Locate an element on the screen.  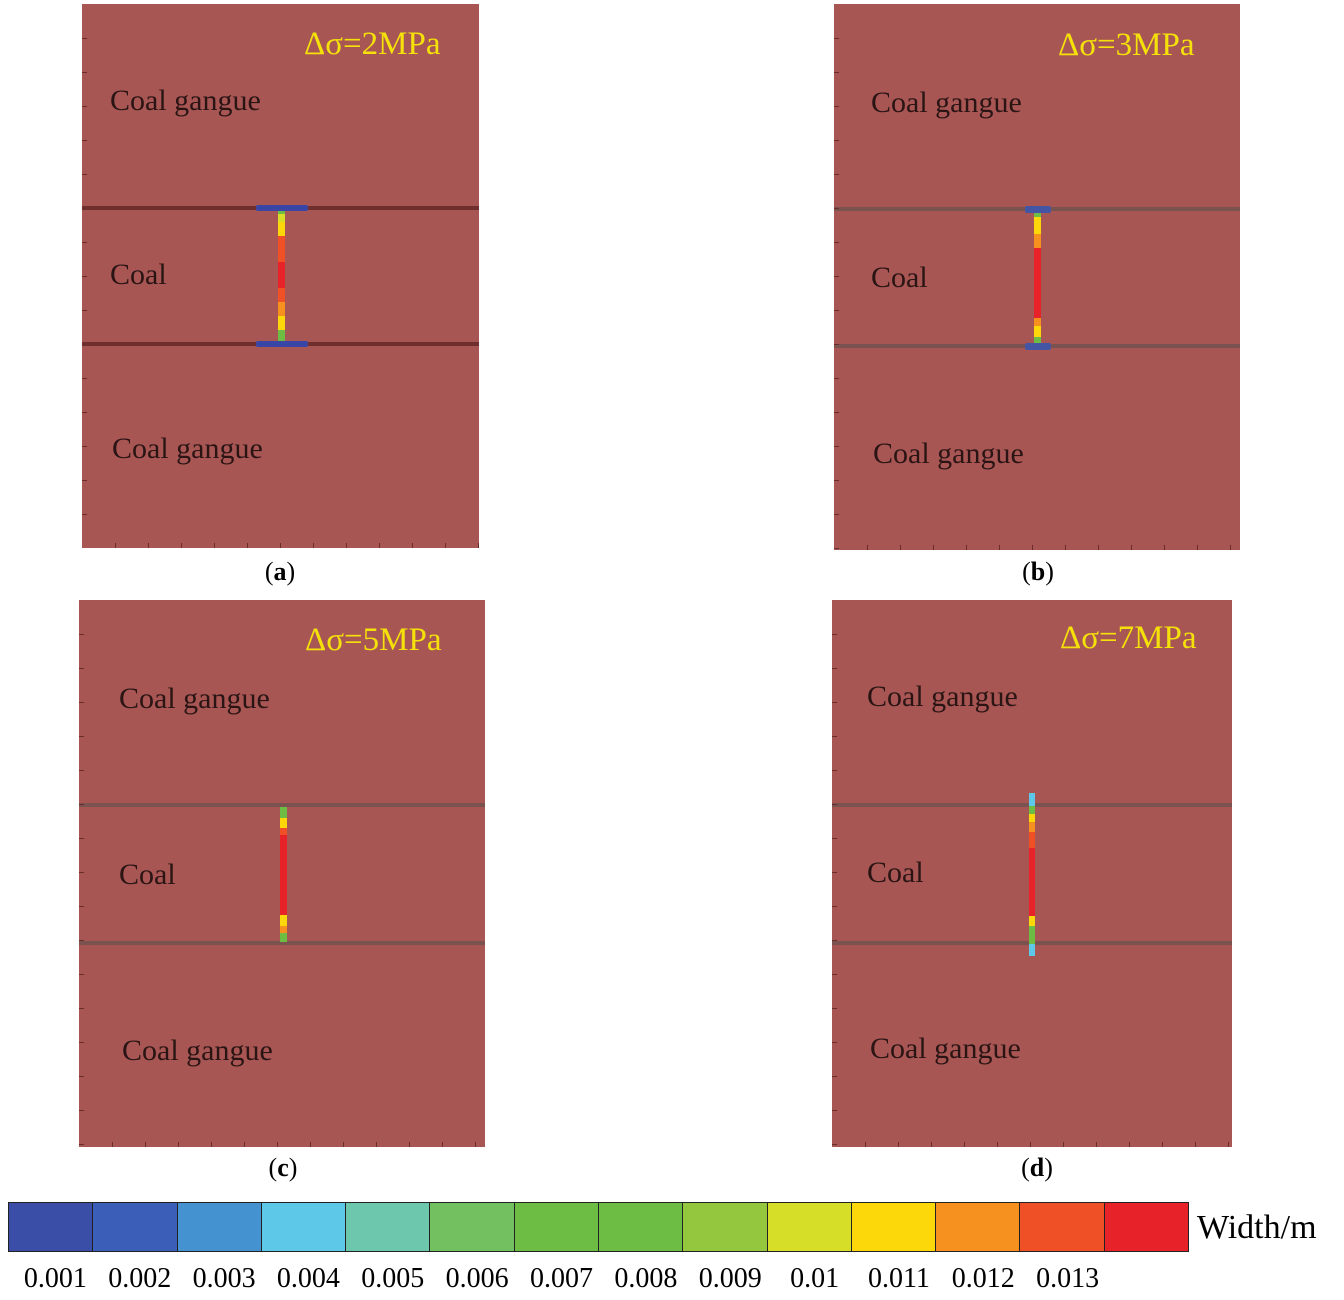
layer-label-bottom: Coal gangue is located at coordinates (945, 1048).